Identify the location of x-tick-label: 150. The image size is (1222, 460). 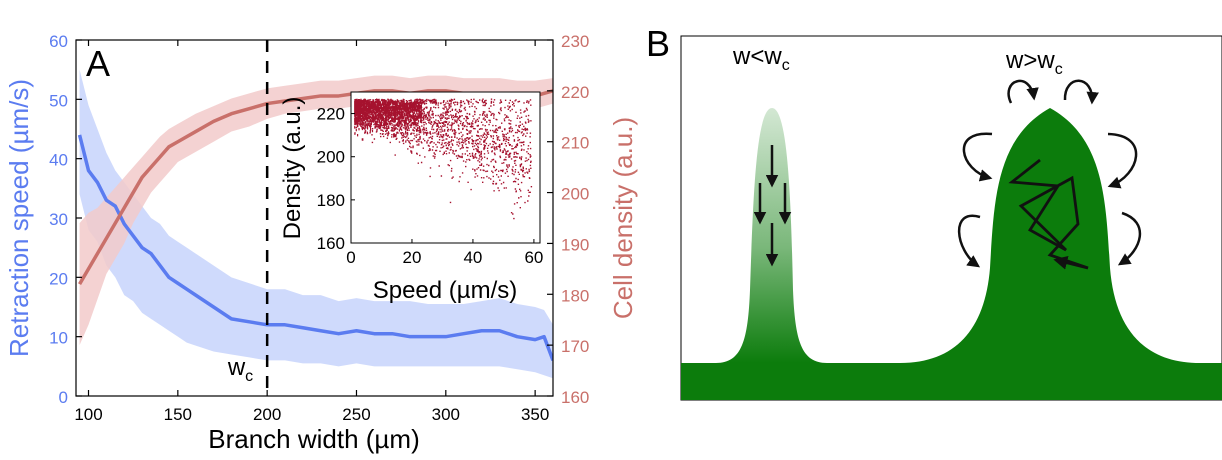
(178, 414).